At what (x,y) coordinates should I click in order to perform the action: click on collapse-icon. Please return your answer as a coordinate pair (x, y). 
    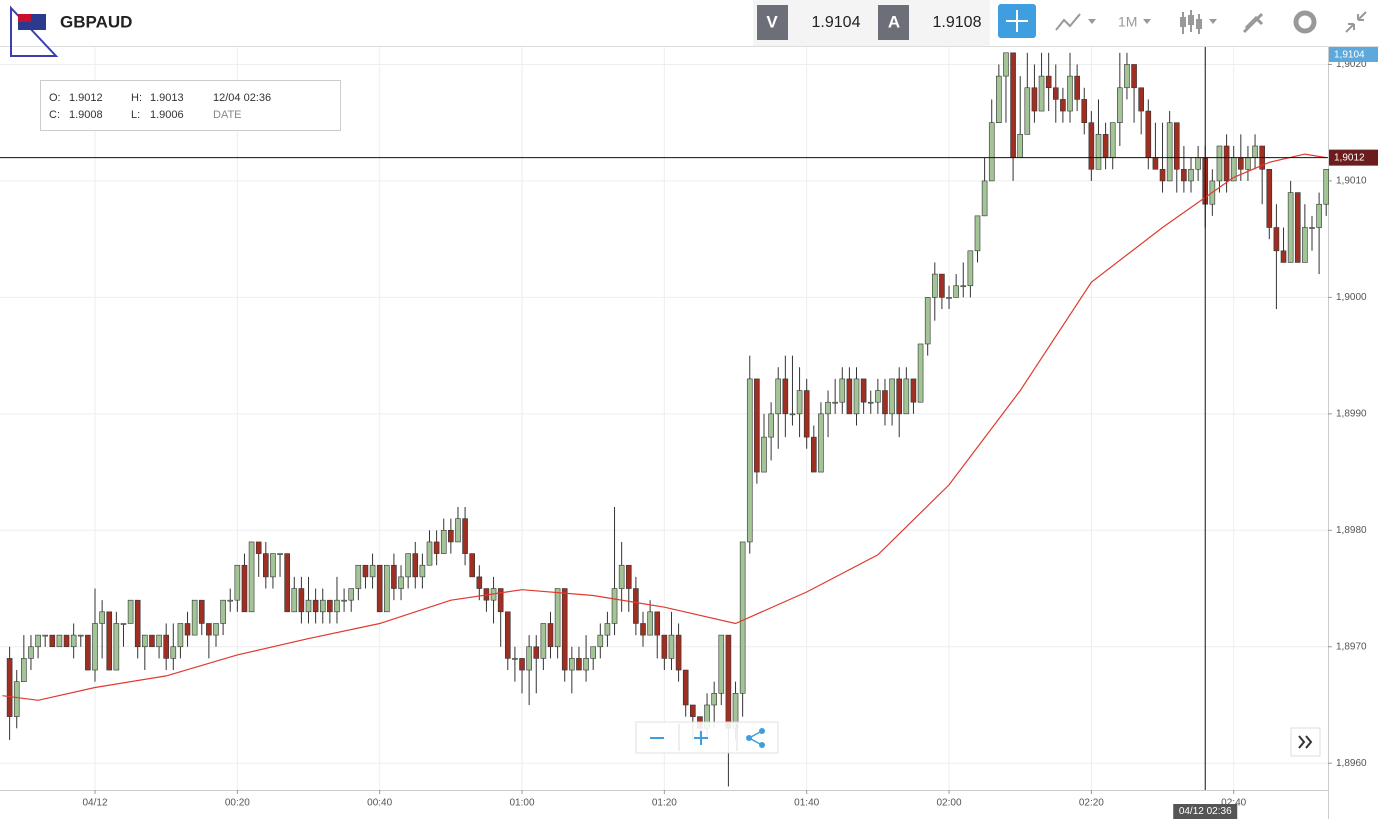
    Looking at the image, I should click on (1356, 22).